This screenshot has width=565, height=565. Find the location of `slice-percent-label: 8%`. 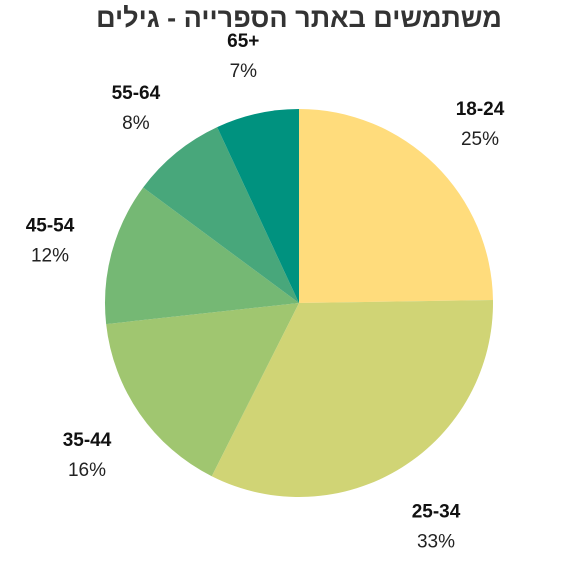

slice-percent-label: 8% is located at coordinates (136, 123).